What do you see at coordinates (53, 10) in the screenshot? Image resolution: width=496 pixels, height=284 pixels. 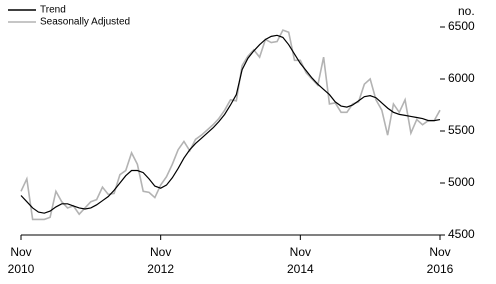 I see `legend-label: Trend` at bounding box center [53, 10].